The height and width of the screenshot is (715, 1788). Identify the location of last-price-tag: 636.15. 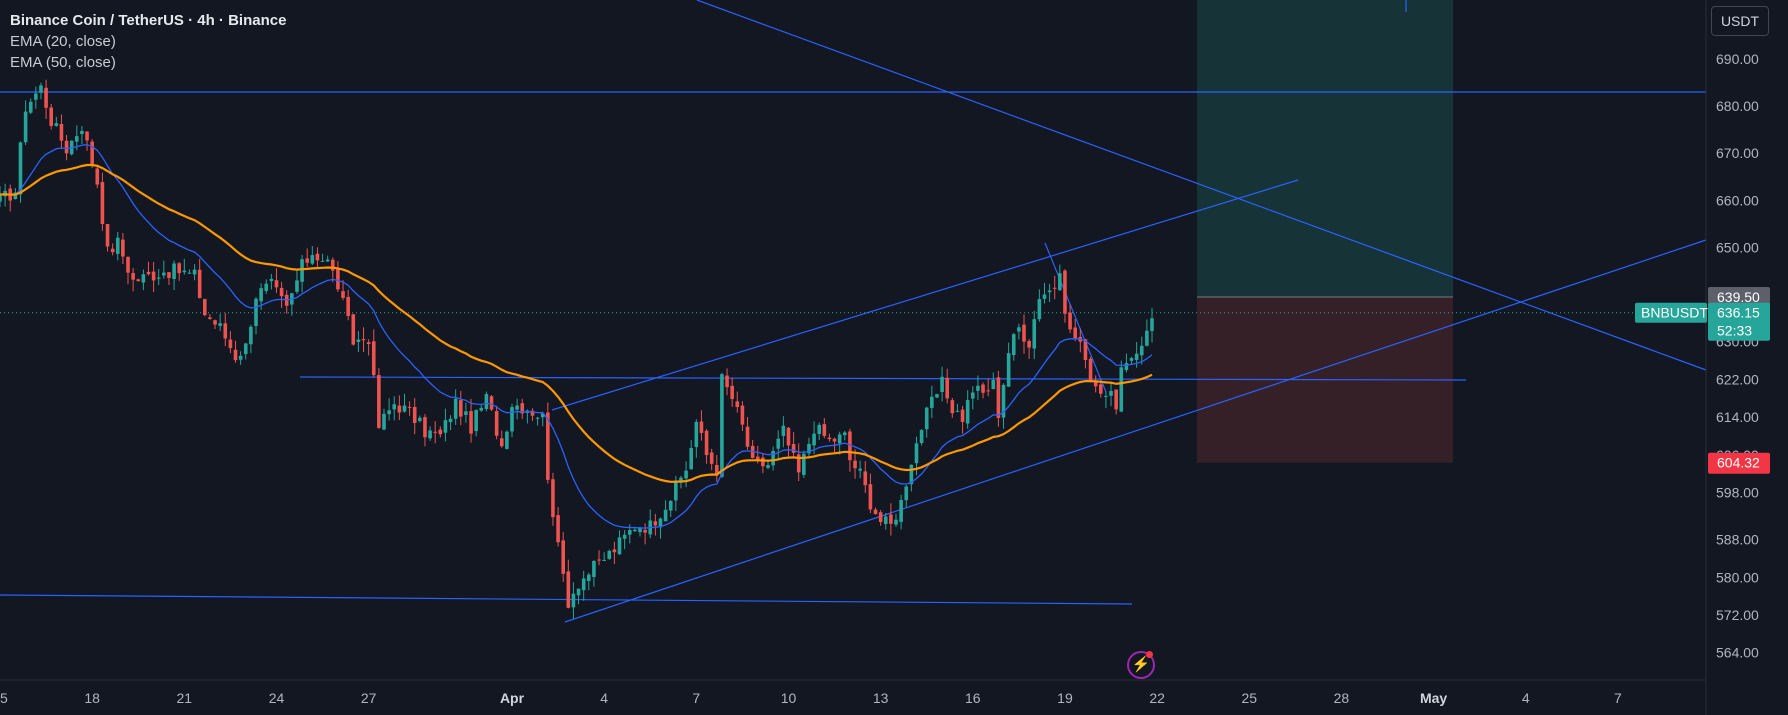
(1738, 313).